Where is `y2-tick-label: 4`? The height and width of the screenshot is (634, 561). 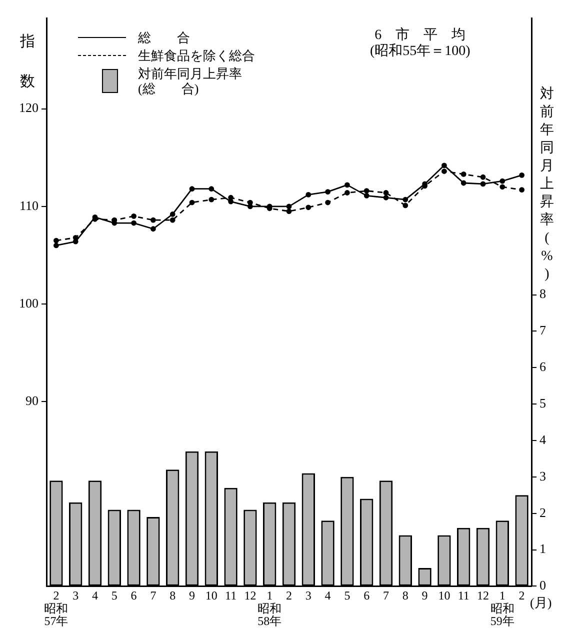 y2-tick-label: 4 is located at coordinates (543, 439).